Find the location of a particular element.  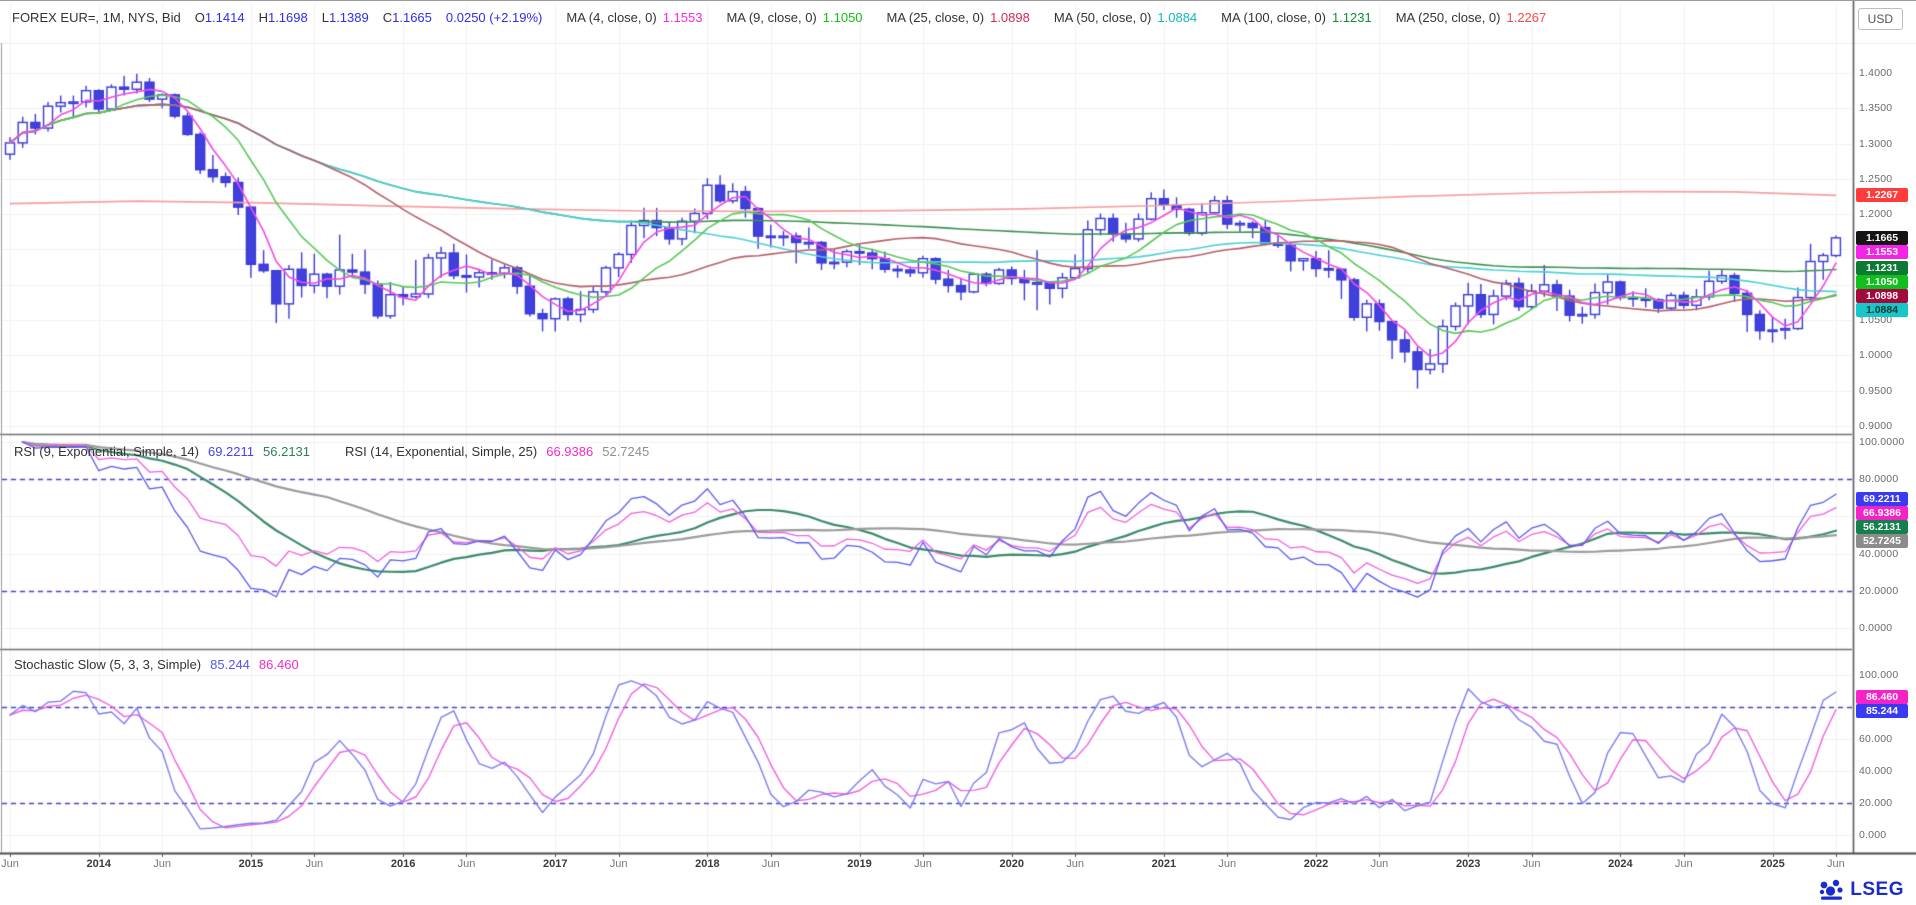

ma100-value: 1.1231 is located at coordinates (1351, 17).